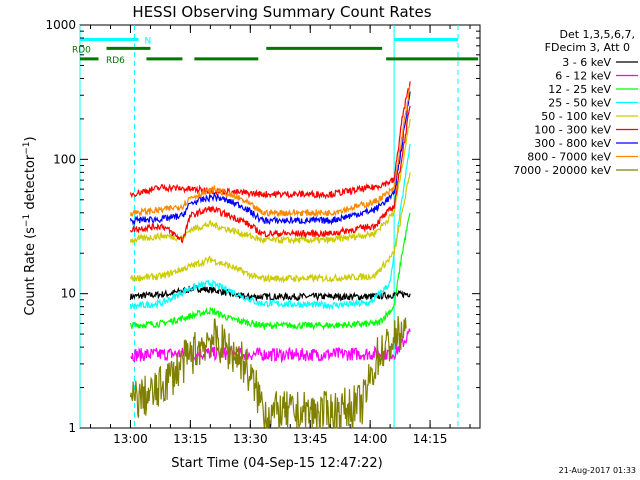  Describe the element at coordinates (583, 76) in the screenshot. I see `legend-label-1: 6 - 12 keV` at that location.